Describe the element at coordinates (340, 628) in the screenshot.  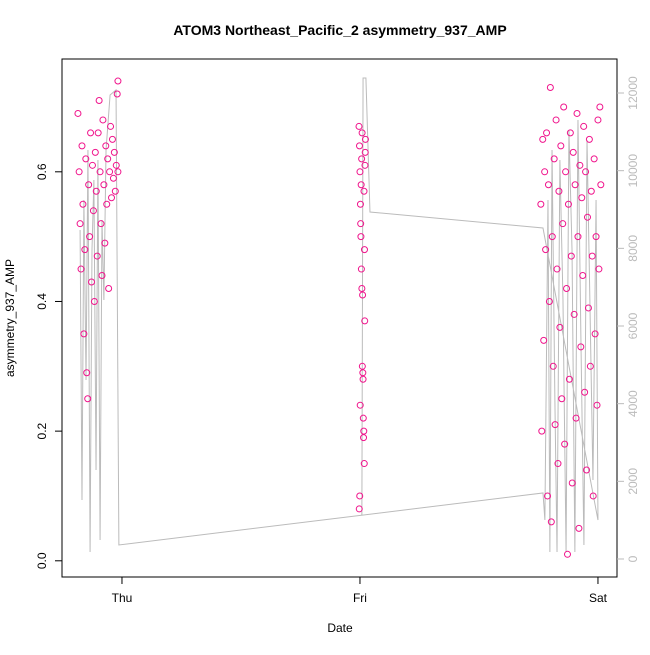
I see `x-axis-label: Date` at that location.